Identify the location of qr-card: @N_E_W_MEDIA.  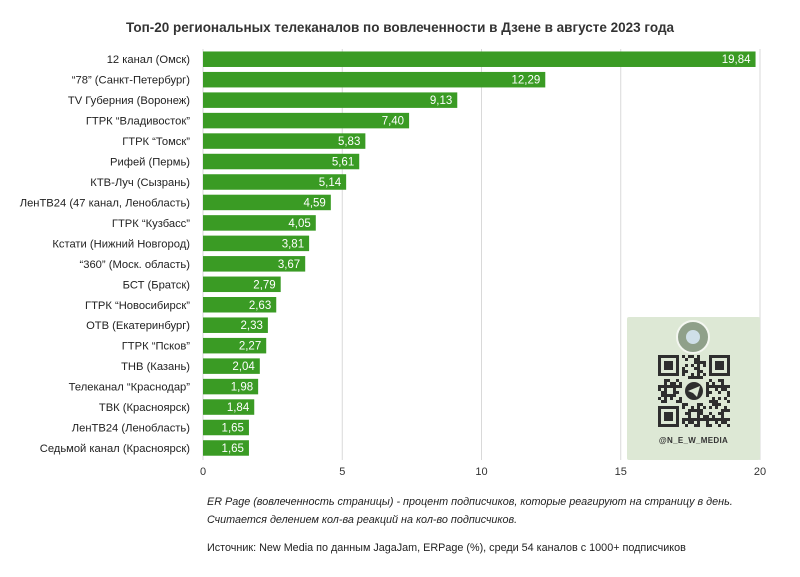
(693, 388).